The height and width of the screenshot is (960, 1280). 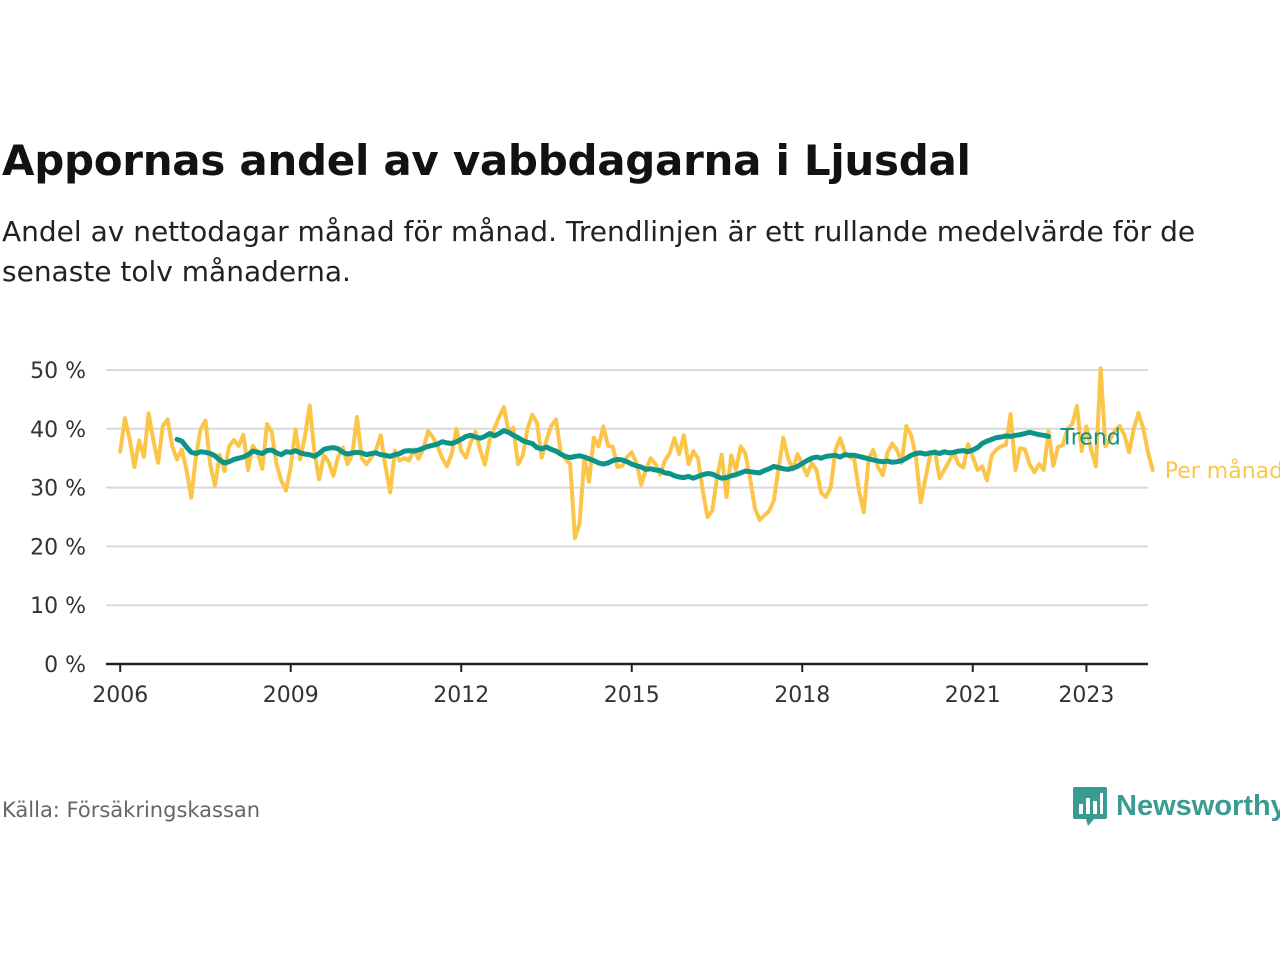 What do you see at coordinates (612, 454) in the screenshot?
I see `trend-line` at bounding box center [612, 454].